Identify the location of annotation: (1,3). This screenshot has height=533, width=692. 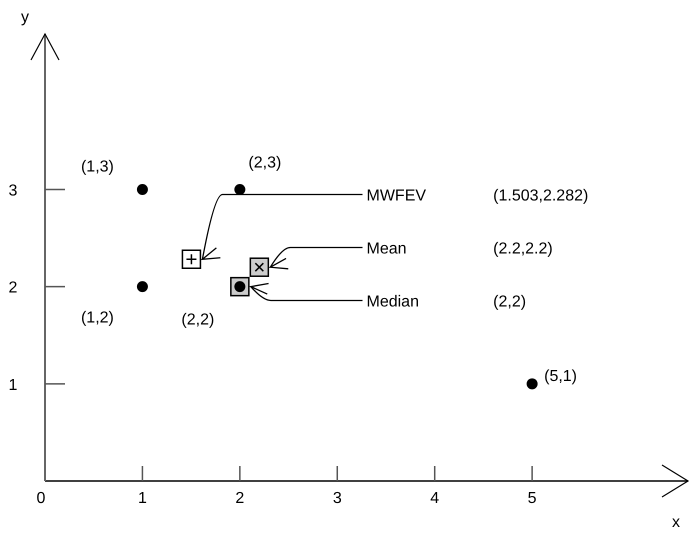
(97, 167).